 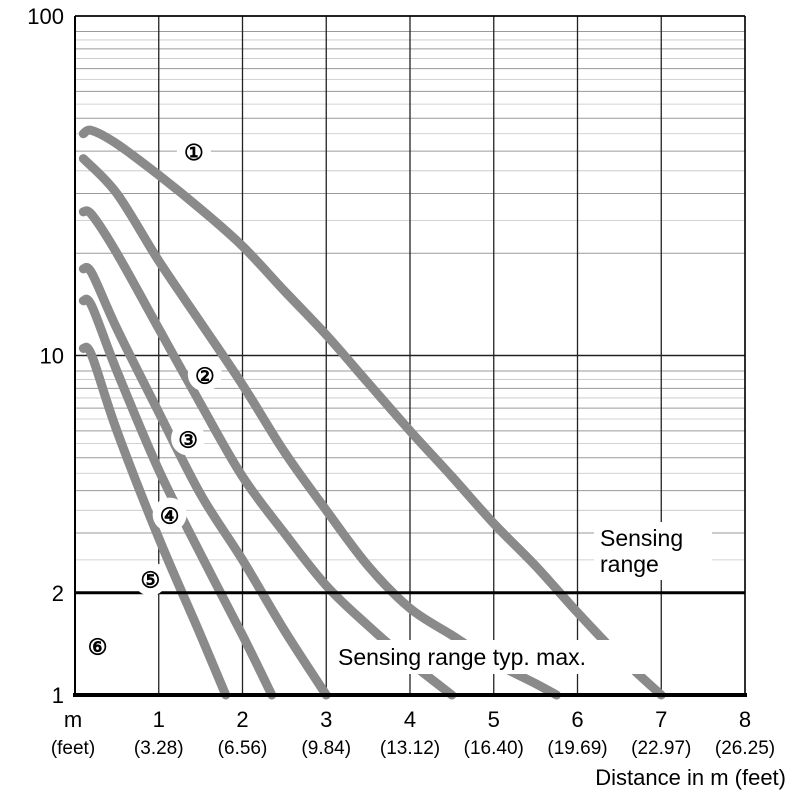 I want to click on series-label-5: ⑤, so click(x=151, y=580).